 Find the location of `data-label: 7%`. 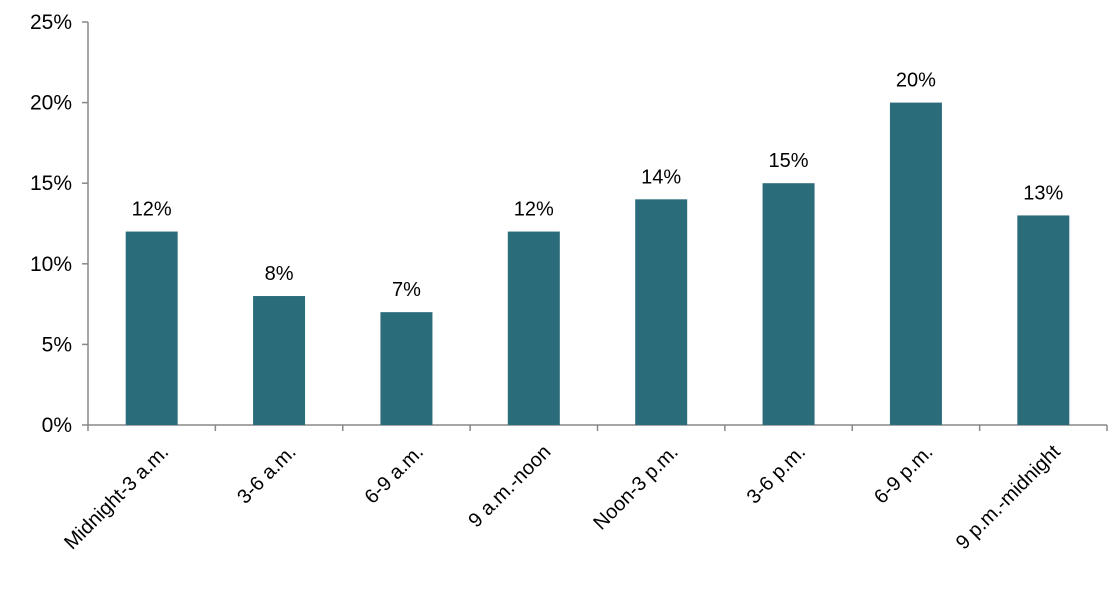

data-label: 7% is located at coordinates (406, 290).